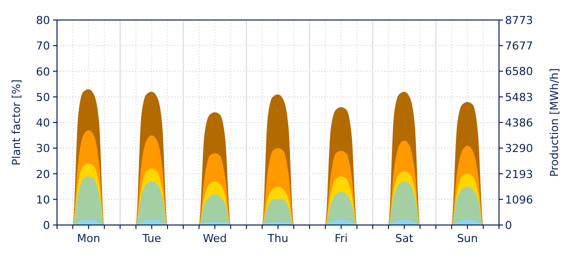  What do you see at coordinates (519, 174) in the screenshot?
I see `y2-tick-label: 2193` at bounding box center [519, 174].